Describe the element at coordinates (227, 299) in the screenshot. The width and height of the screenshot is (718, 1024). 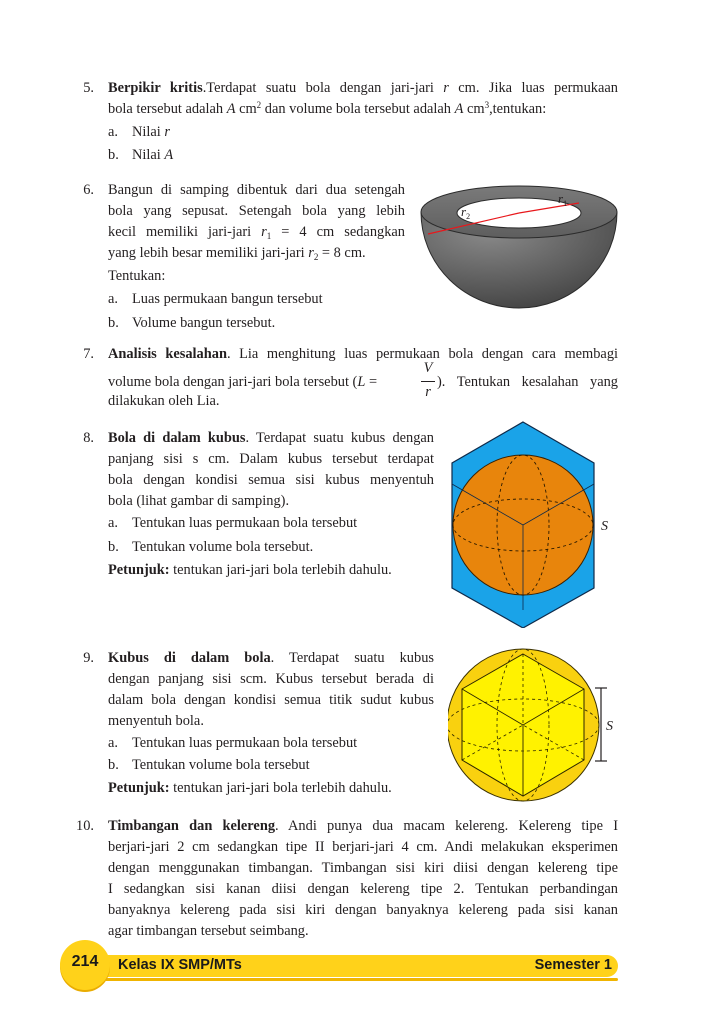
I see `q6-option-a: Luas permukaan bangun tersebut` at that location.